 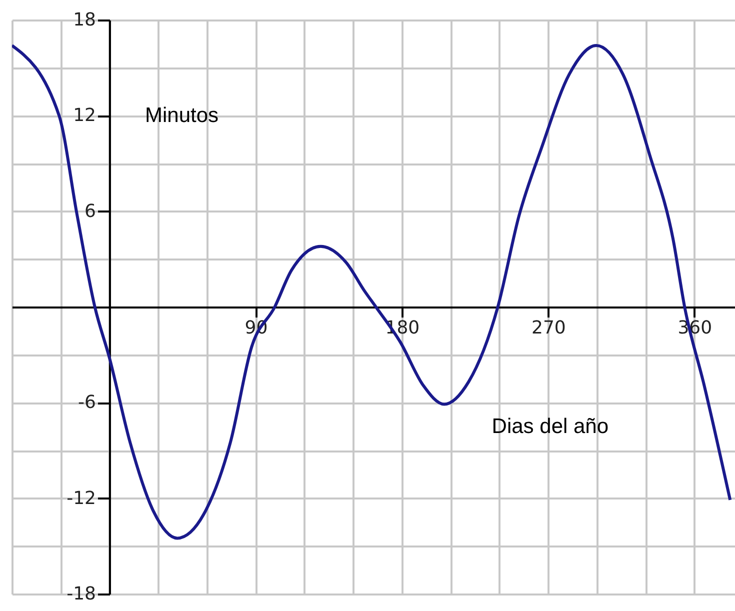 What do you see at coordinates (87, 403) in the screenshot?
I see `y-tick-label: -6` at bounding box center [87, 403].